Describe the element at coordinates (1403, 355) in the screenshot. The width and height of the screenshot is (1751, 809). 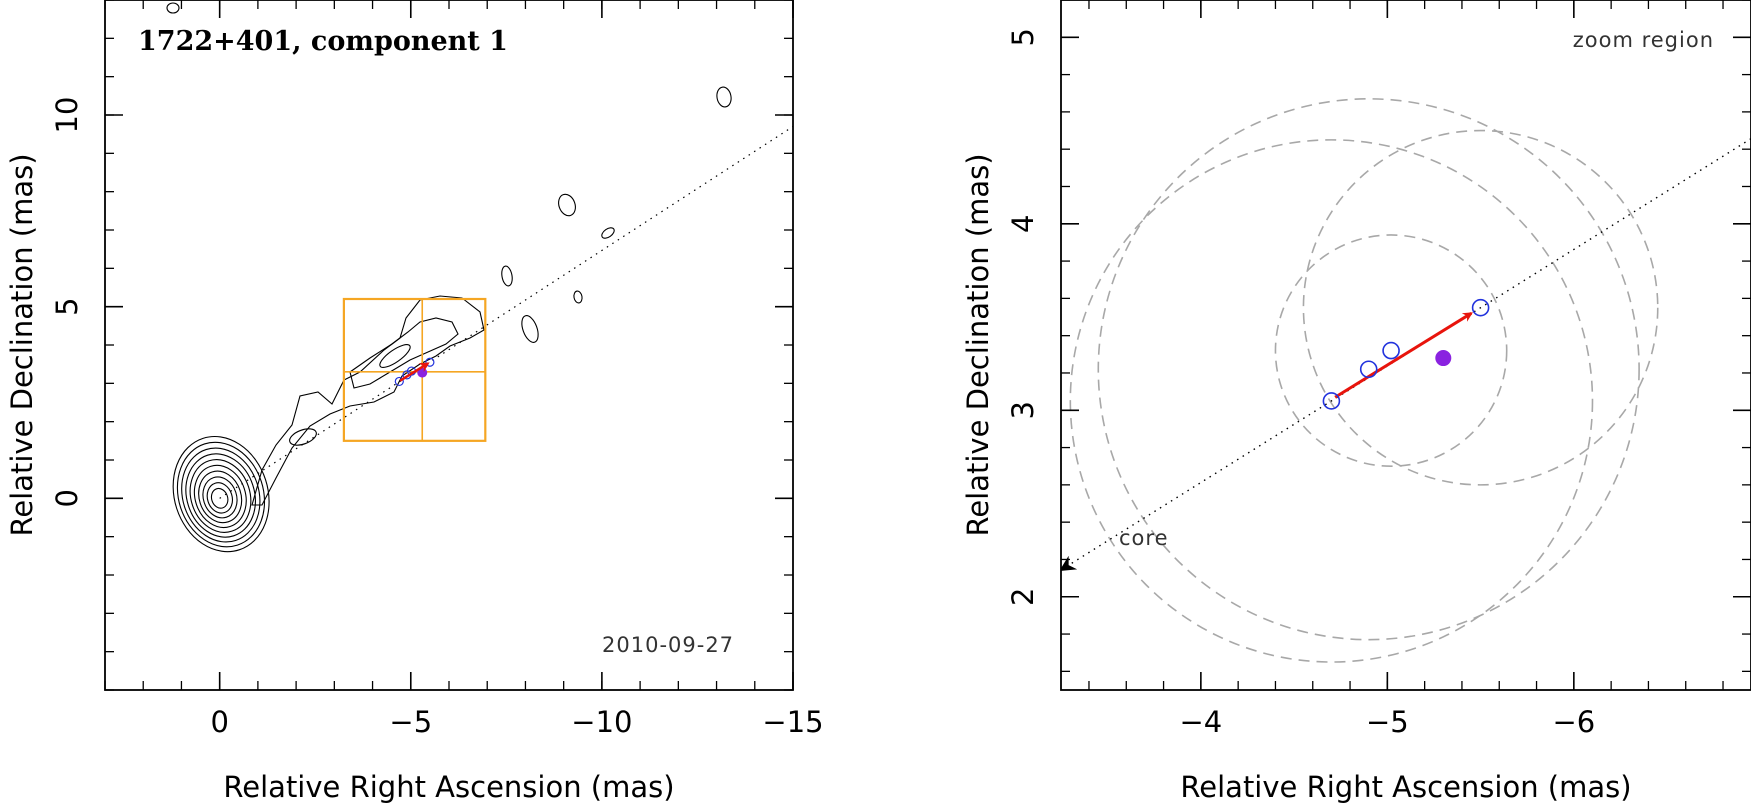
I see `motion-vector-arrow` at that location.